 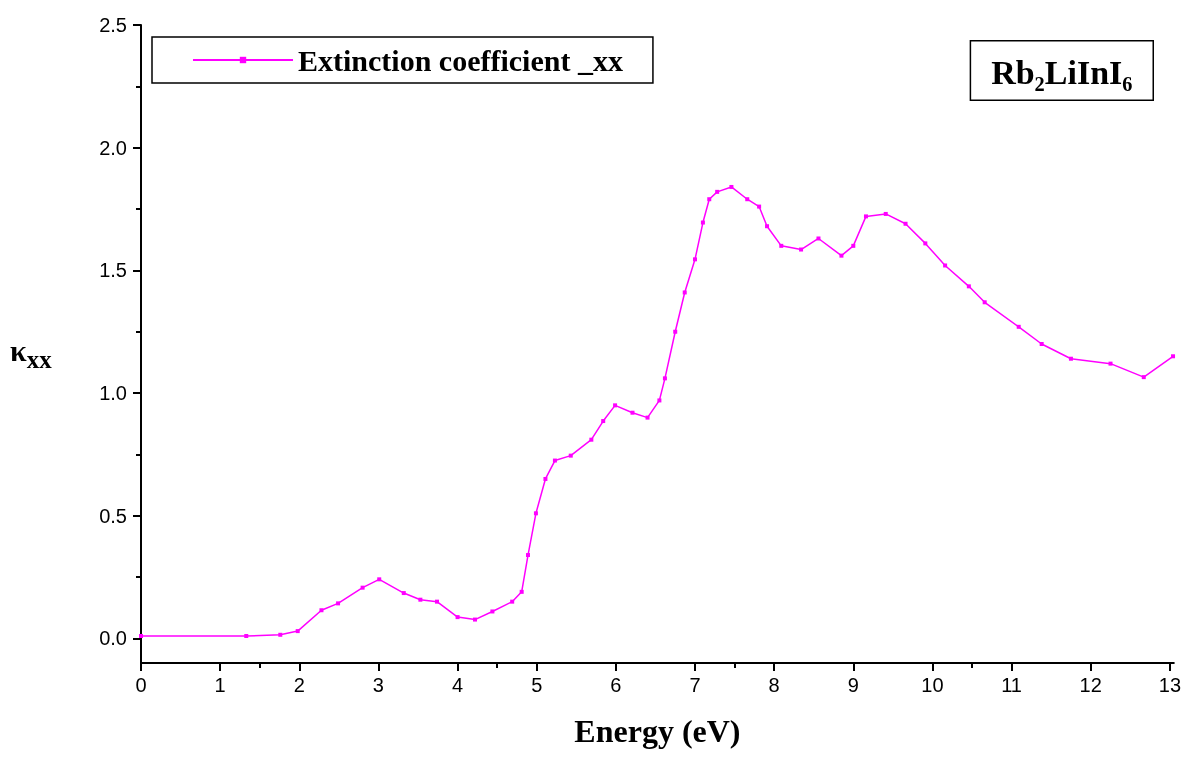 I want to click on x-tick-label: 10, so click(x=932, y=685).